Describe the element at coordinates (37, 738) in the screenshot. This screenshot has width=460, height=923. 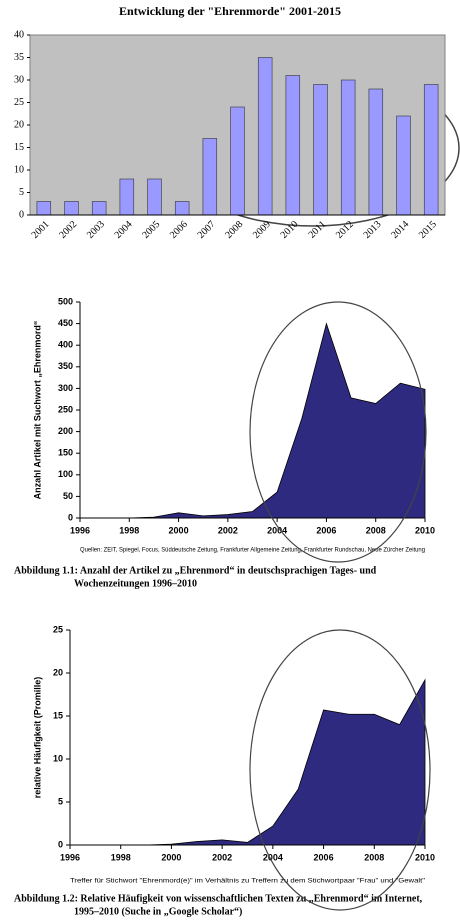
I see `y-axis-label: relative Häufigkeit (Promille)` at that location.